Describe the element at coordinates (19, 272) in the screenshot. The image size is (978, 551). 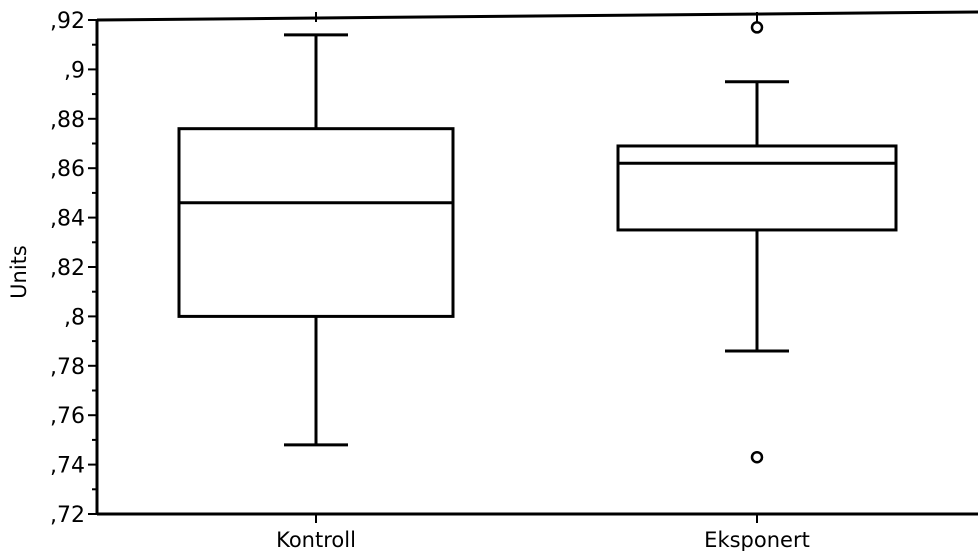
I see `y-axis-title: Units` at that location.